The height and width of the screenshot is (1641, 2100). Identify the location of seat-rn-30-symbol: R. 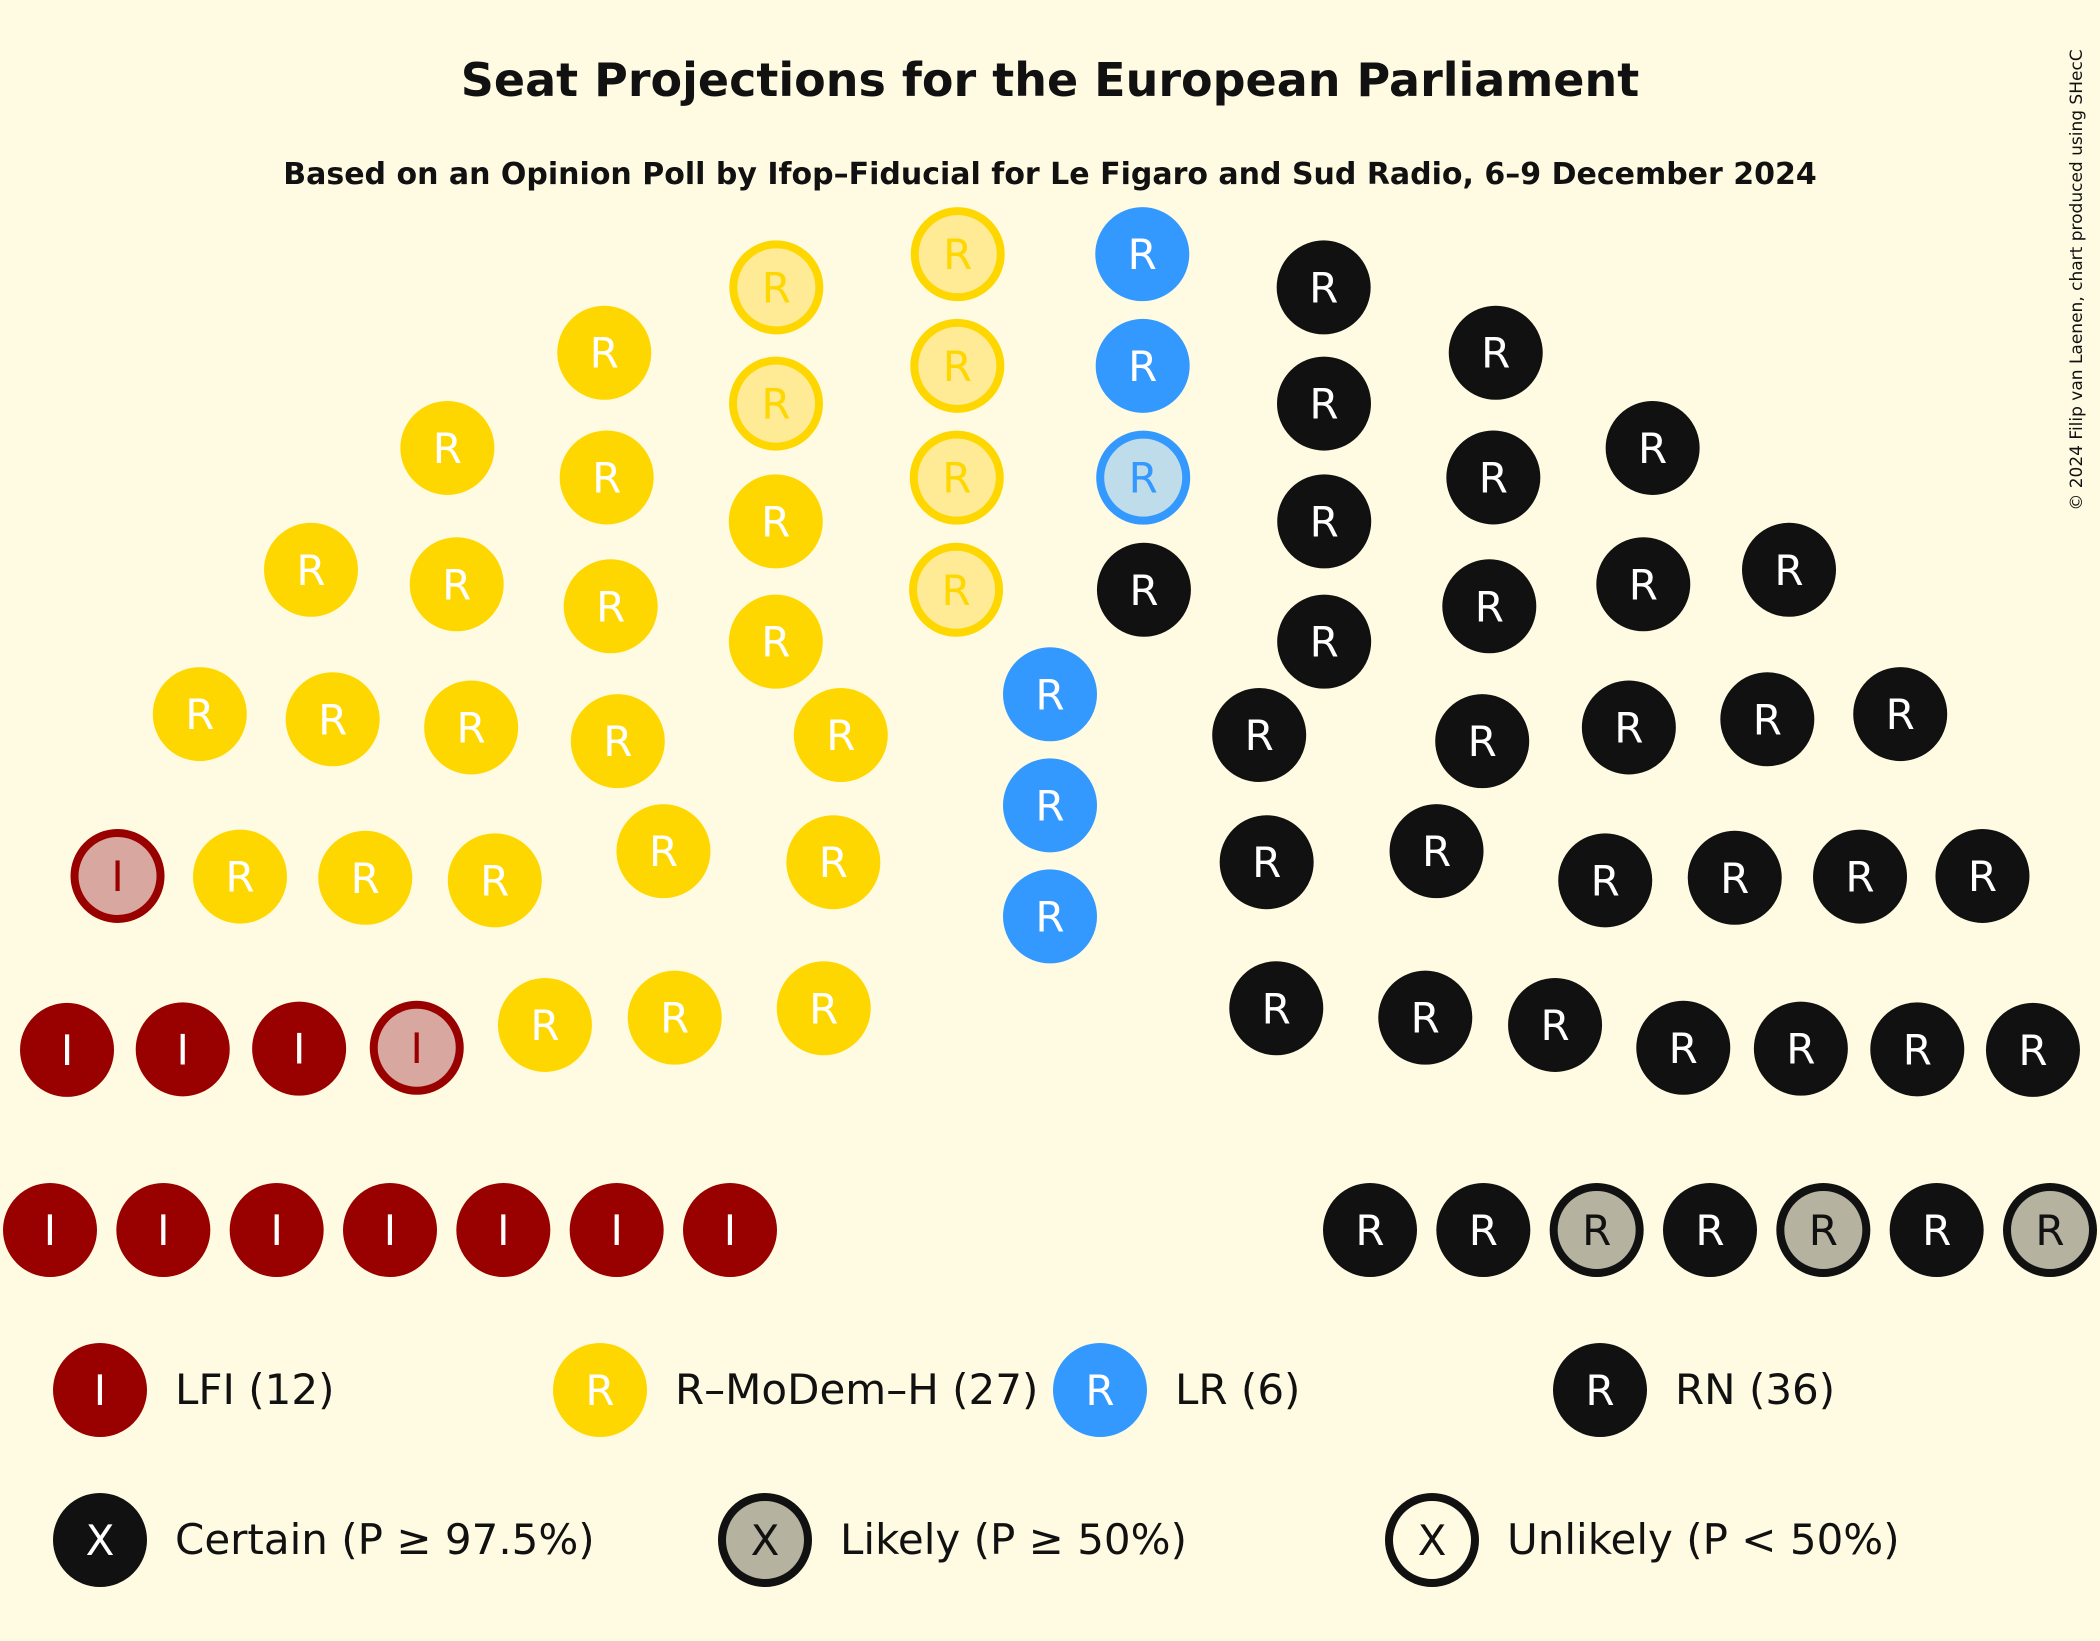
(1709, 1230).